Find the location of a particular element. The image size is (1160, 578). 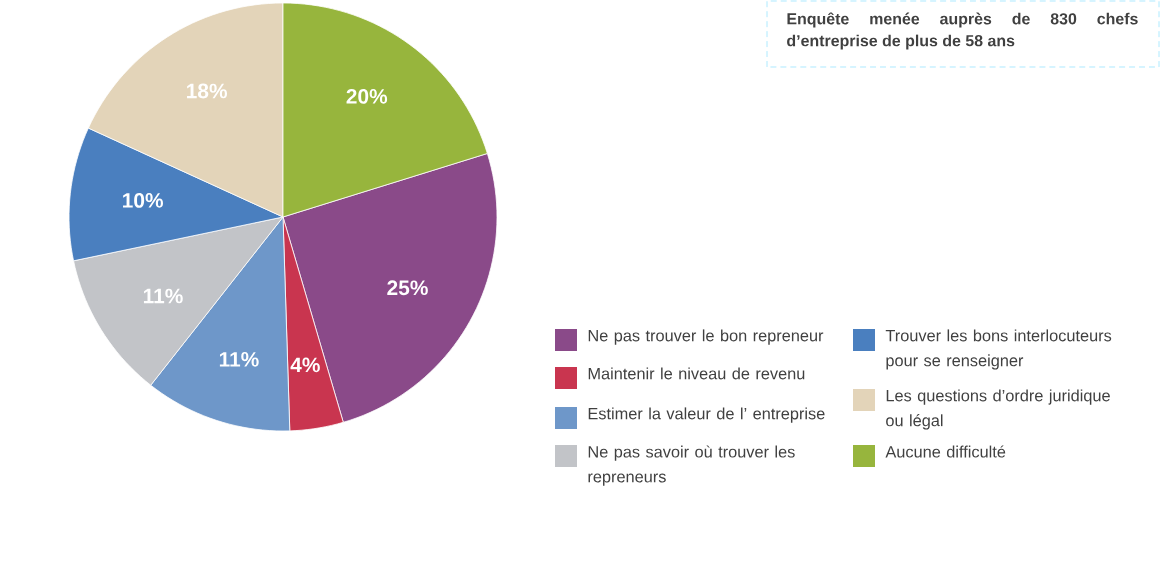

data-label: 25% is located at coordinates (407, 288).